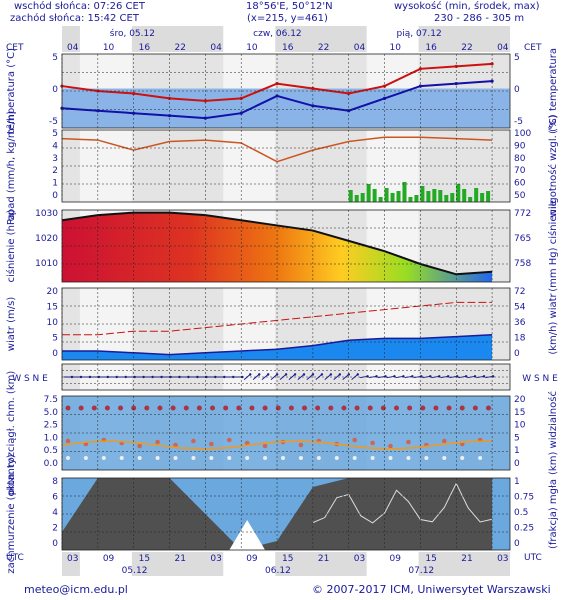 The height and width of the screenshot is (600, 572). Describe the element at coordinates (517, 90) in the screenshot. I see `temp-tick-right: 0` at that location.